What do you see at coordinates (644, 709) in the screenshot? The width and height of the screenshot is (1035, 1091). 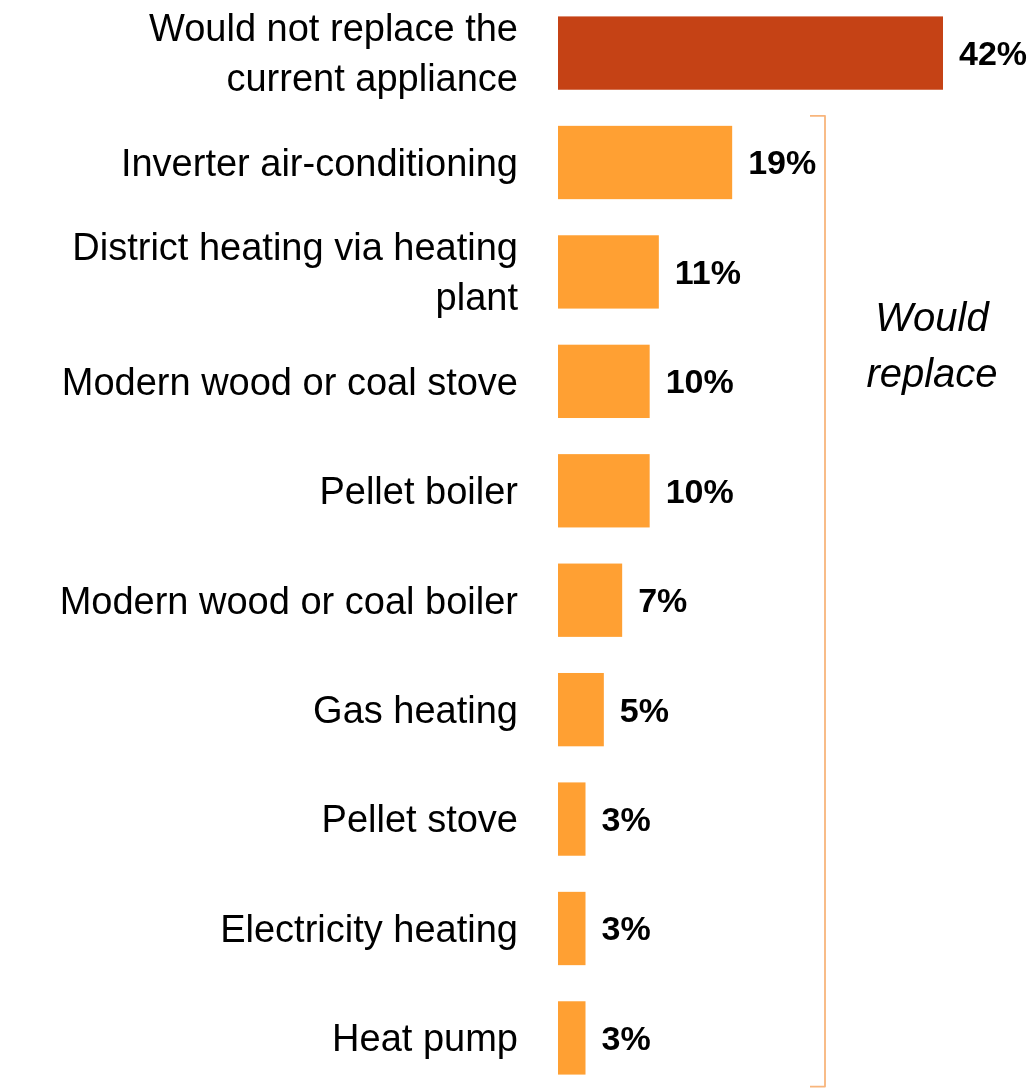 I see `data-label: 5%` at bounding box center [644, 709].